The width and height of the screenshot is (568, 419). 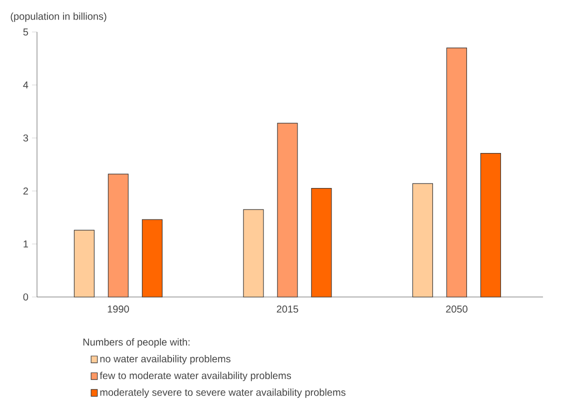 I want to click on y-tick-label: 3, so click(x=25, y=138).